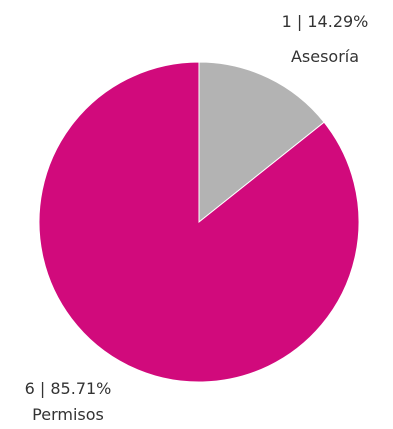 Image resolution: width=393 pixels, height=429 pixels. Describe the element at coordinates (68, 388) in the screenshot. I see `slice-value-label-permisos: 6 | 85.71%` at that location.